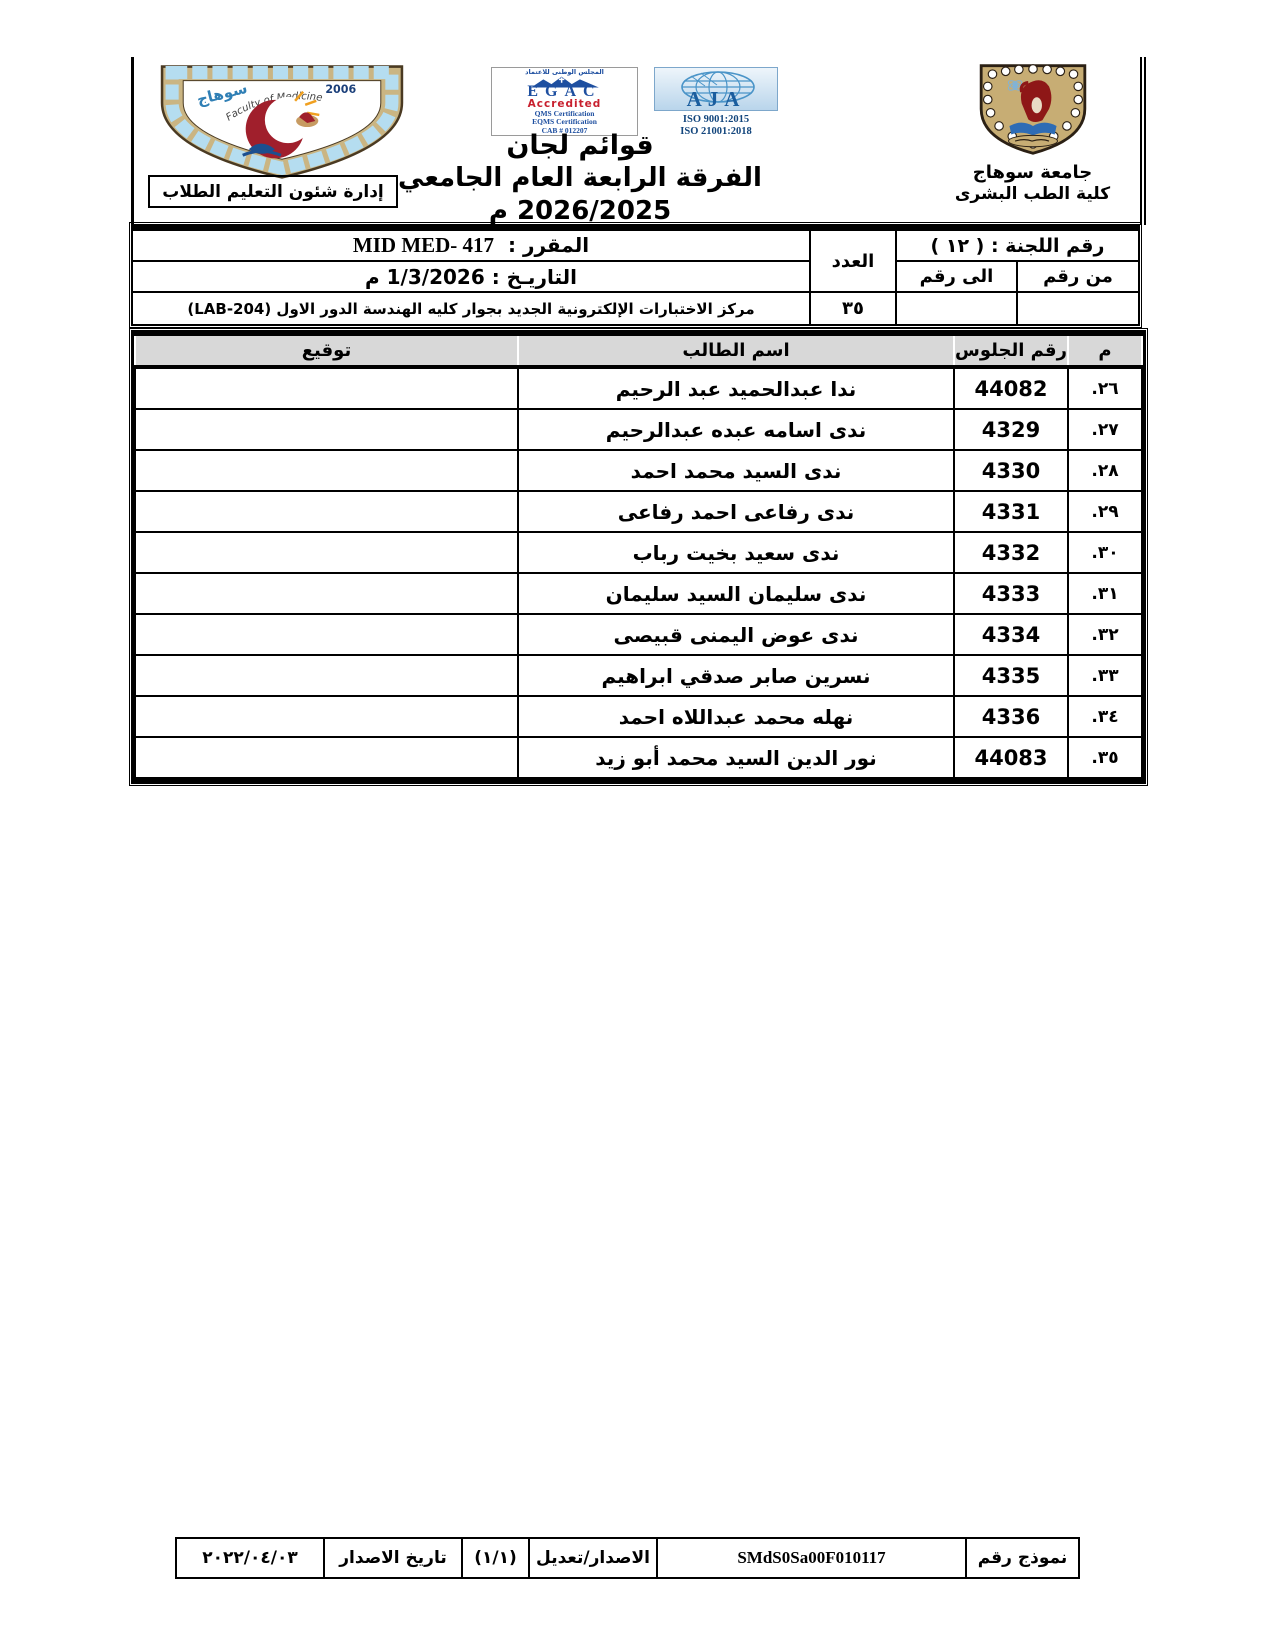  Describe the element at coordinates (1105, 429) in the screenshot. I see `row-number: ٢٧.` at that location.